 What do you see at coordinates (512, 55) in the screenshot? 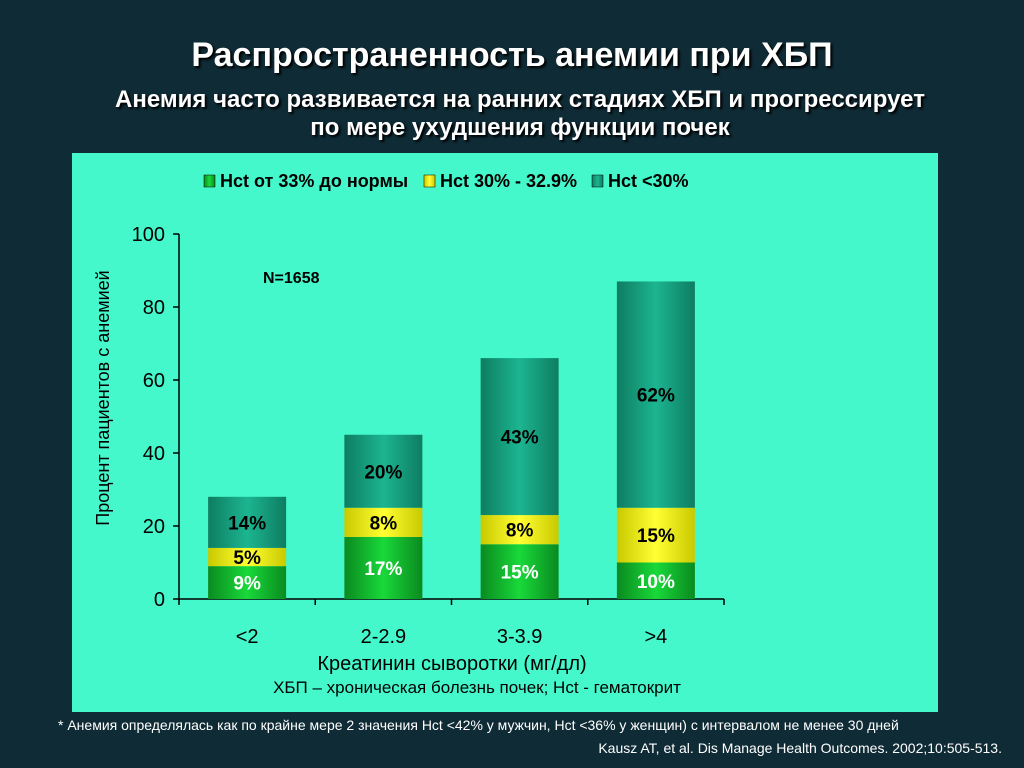
I see `slide-title: Распространенность анемии при ХБП` at bounding box center [512, 55].